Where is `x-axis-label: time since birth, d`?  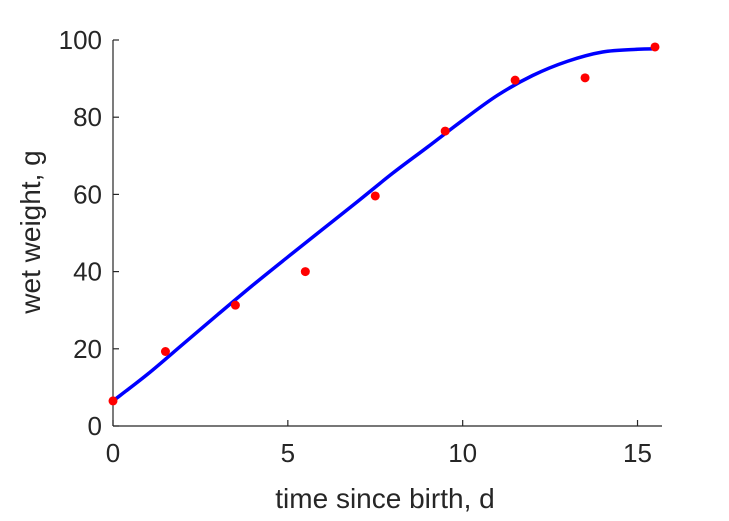
x-axis-label: time since birth, d is located at coordinates (384, 498).